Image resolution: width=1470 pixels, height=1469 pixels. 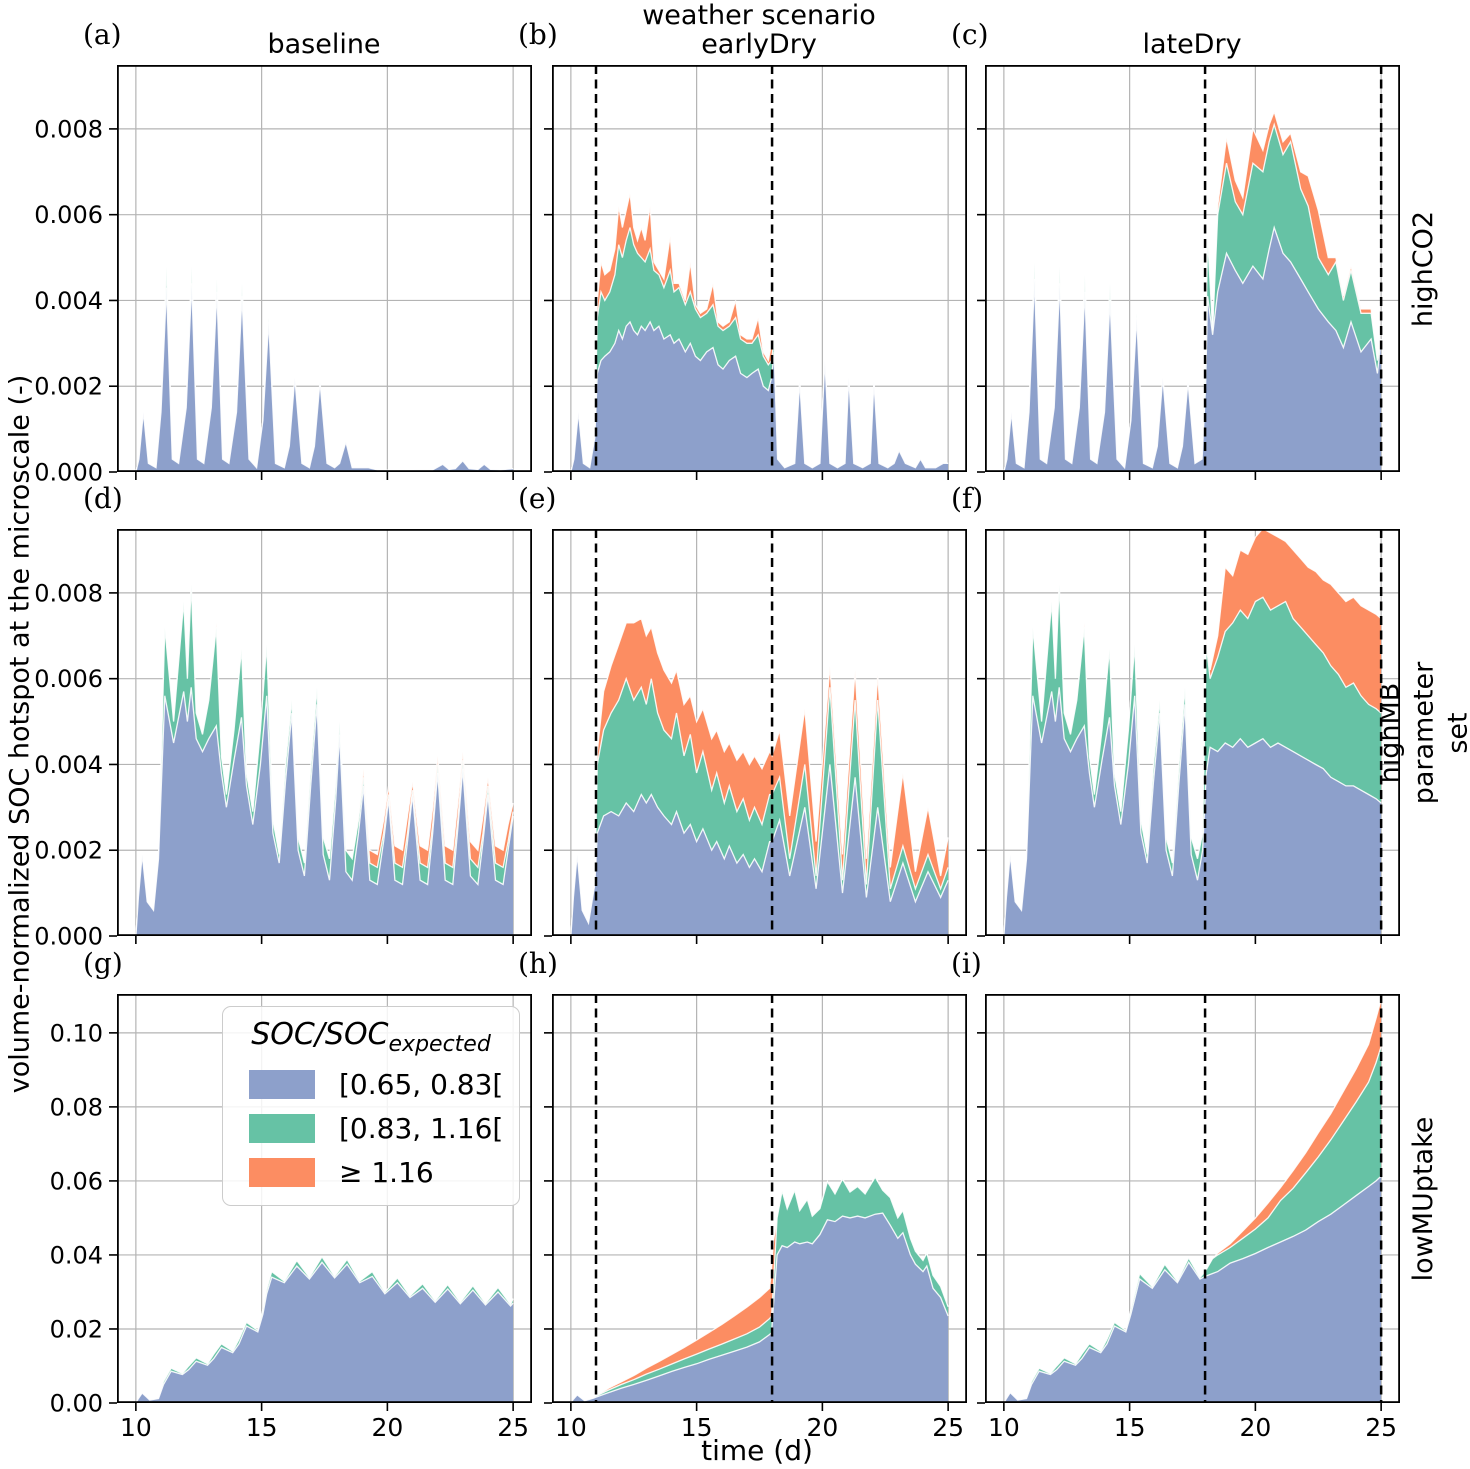 I want to click on column-title-baseline: baseline, so click(x=324, y=44).